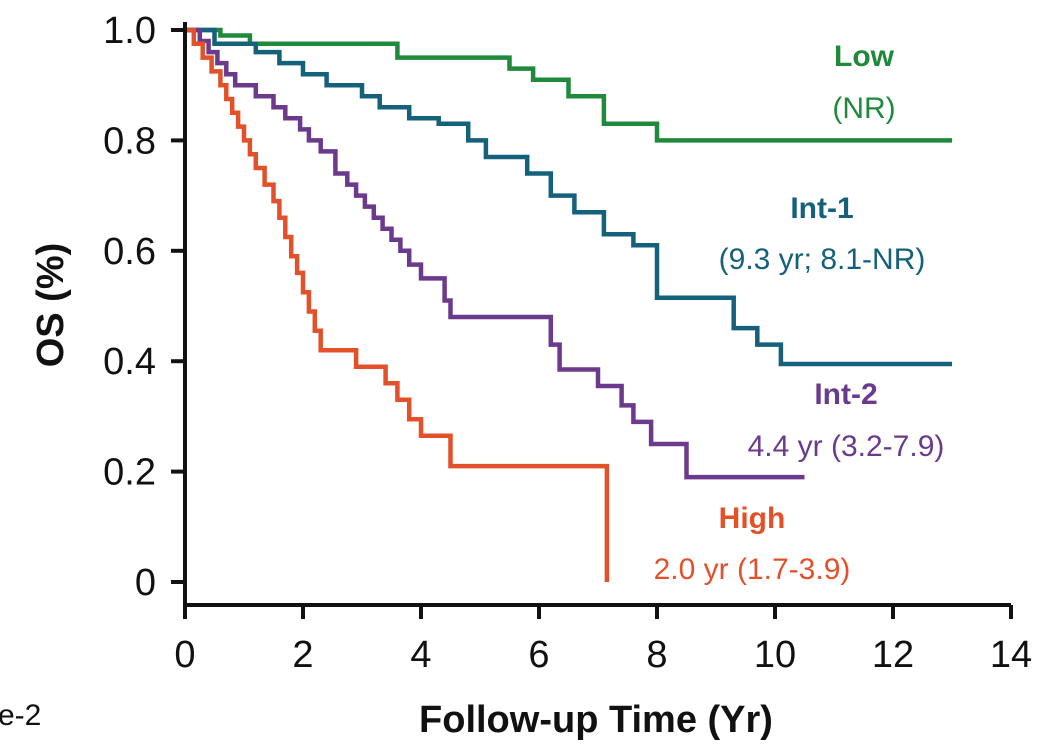  I want to click on y-tick-label: 0.8, so click(129, 141).